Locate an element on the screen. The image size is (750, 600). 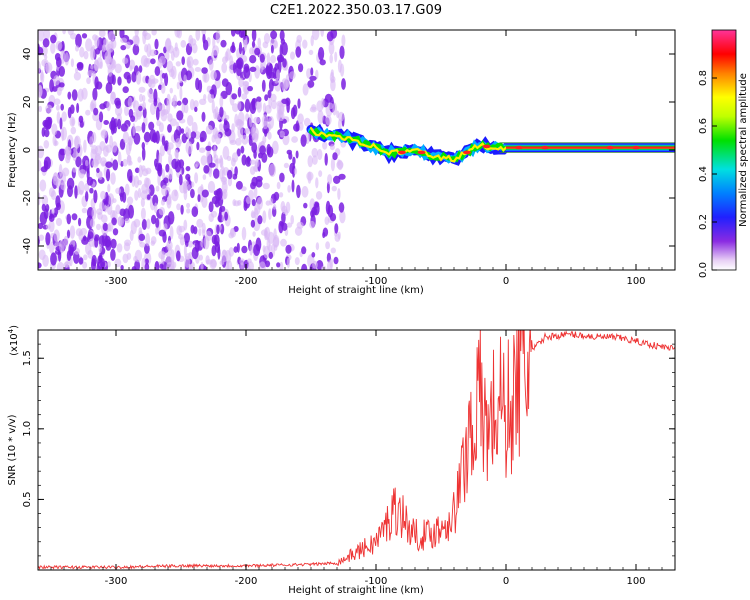
snr-scale-exponent: 4 is located at coordinates (11, 330).